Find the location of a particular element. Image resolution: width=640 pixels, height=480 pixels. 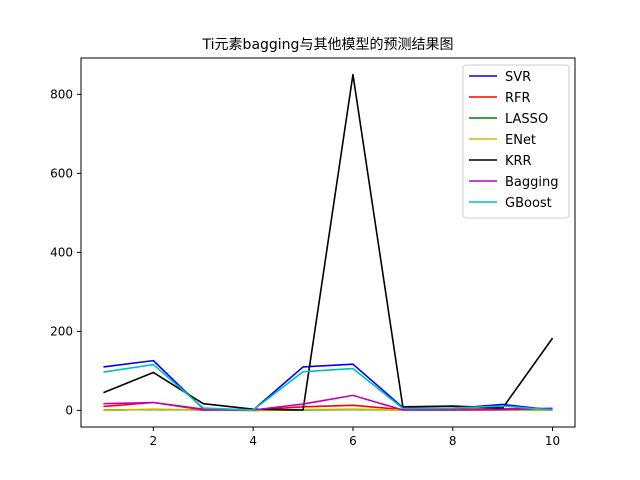

y-tick-label: 0 is located at coordinates (69, 410).